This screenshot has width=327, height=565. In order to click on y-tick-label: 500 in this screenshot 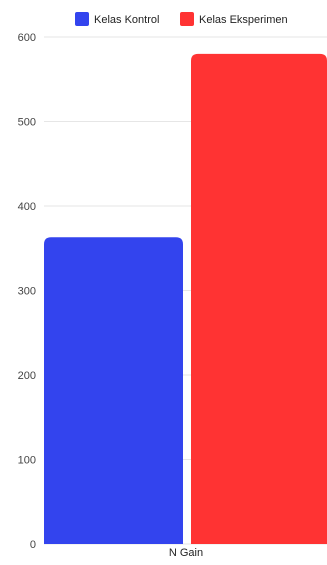, I will do `click(27, 123)`.